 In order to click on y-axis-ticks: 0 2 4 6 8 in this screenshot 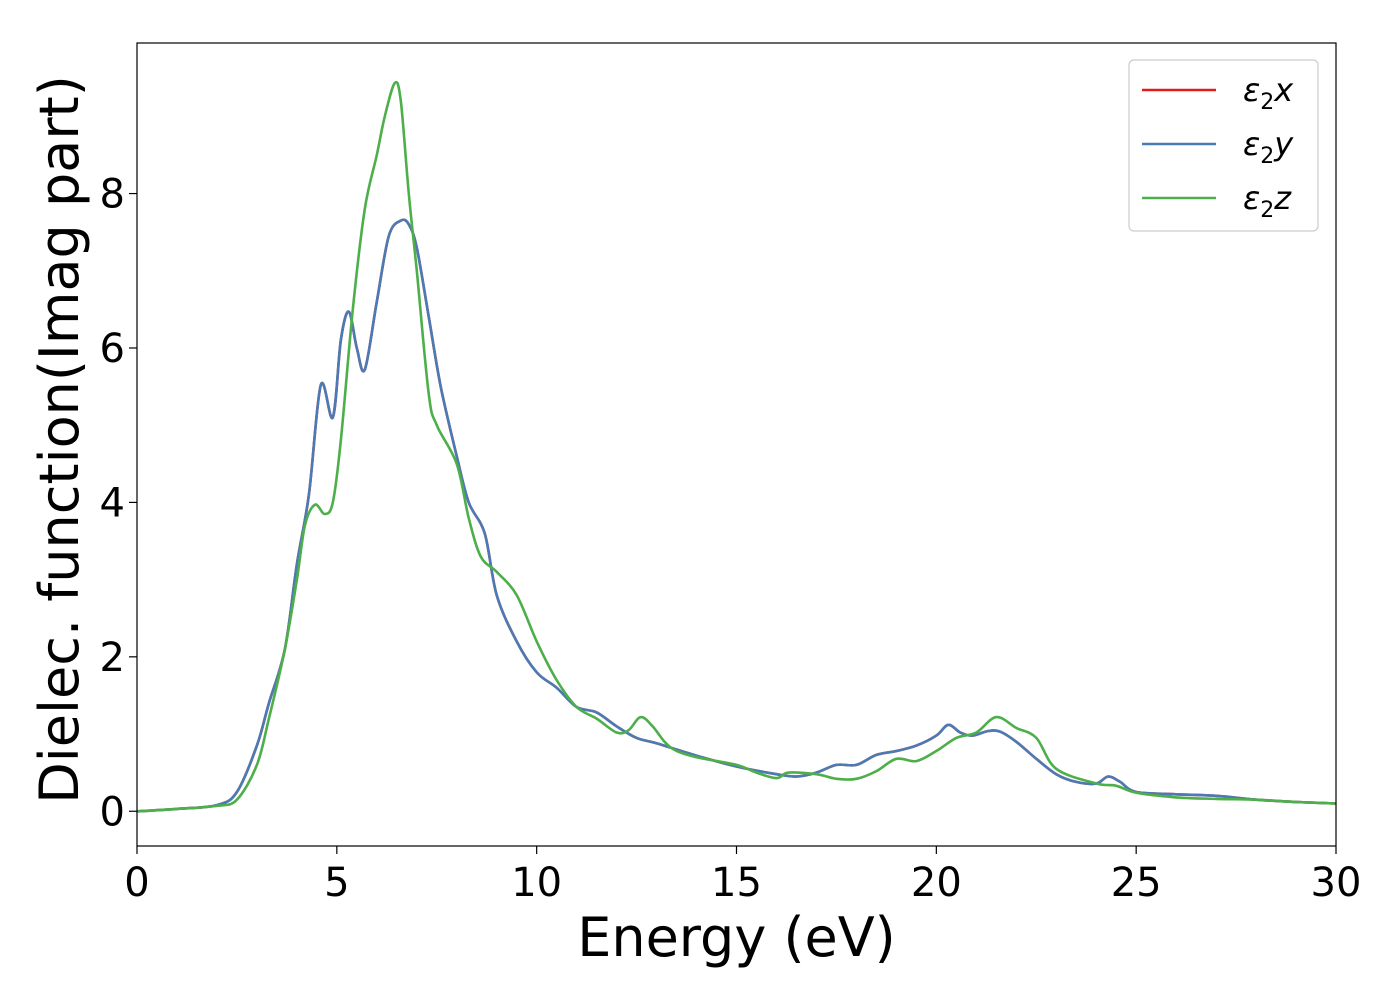, I will do `click(118, 503)`.